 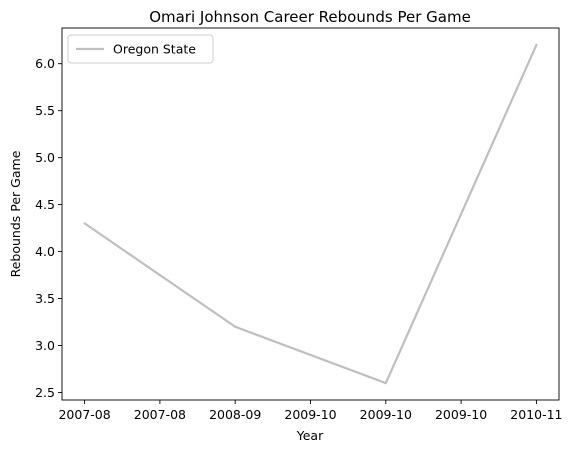 I want to click on legend-label: Oregon State, so click(x=154, y=49).